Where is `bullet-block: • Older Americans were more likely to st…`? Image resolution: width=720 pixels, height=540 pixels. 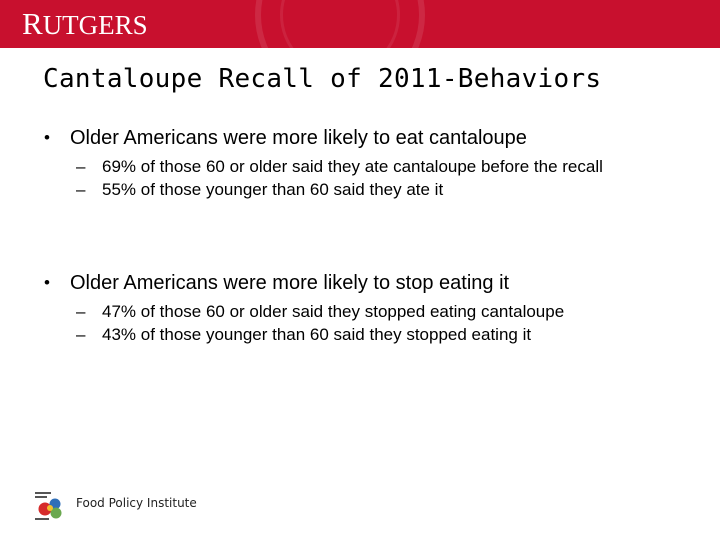
bullet-block: • Older Americans were more likely to st… is located at coordinates (364, 308).